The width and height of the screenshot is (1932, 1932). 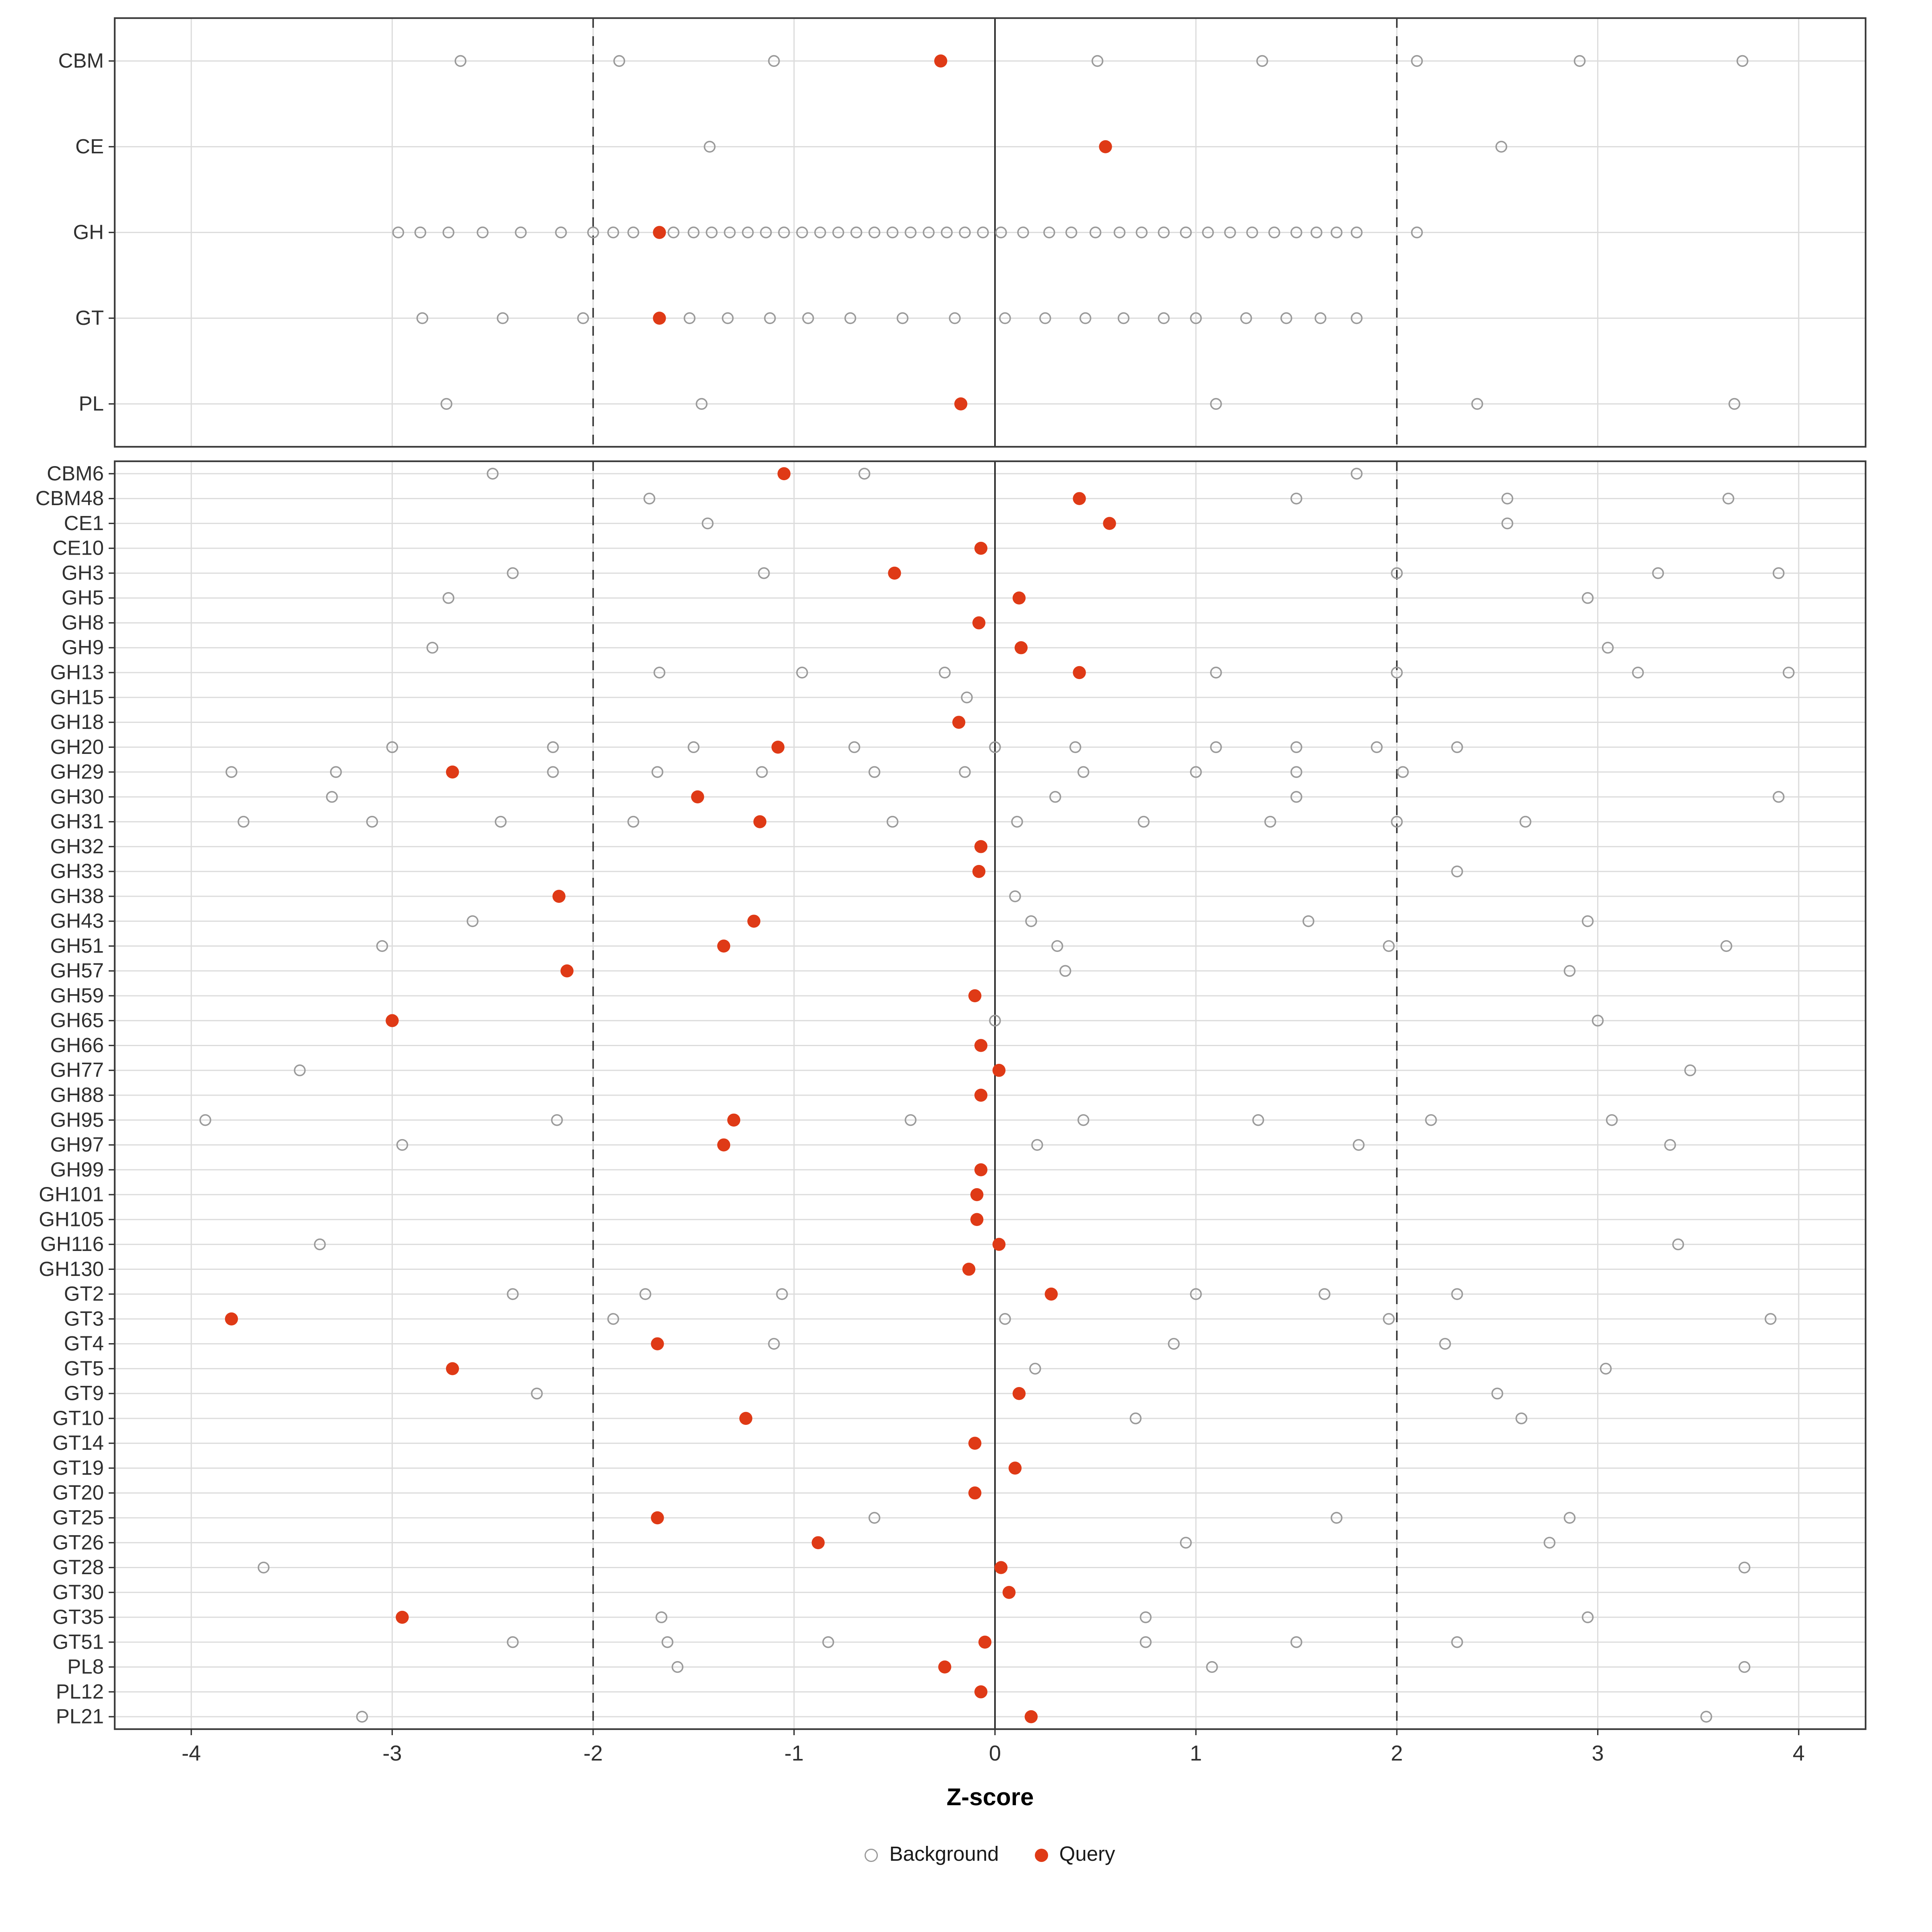 What do you see at coordinates (77, 821) in the screenshot?
I see `y-axis-label: GH31` at bounding box center [77, 821].